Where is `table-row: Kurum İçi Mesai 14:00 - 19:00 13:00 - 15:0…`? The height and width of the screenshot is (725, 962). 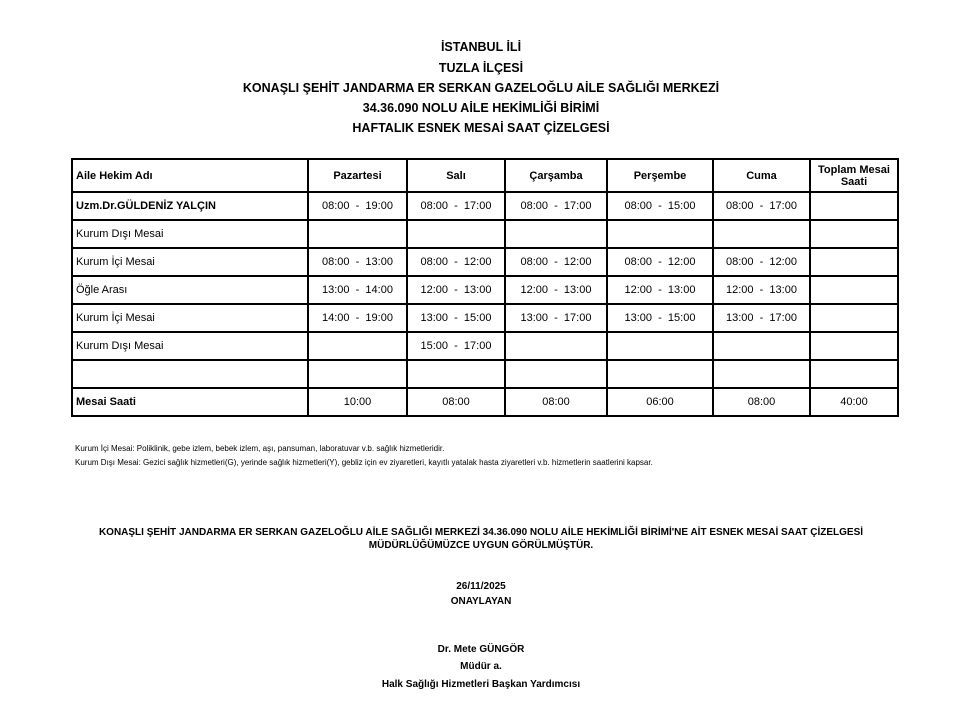 table-row: Kurum İçi Mesai 14:00 - 19:00 13:00 - 15:0… is located at coordinates (485, 318).